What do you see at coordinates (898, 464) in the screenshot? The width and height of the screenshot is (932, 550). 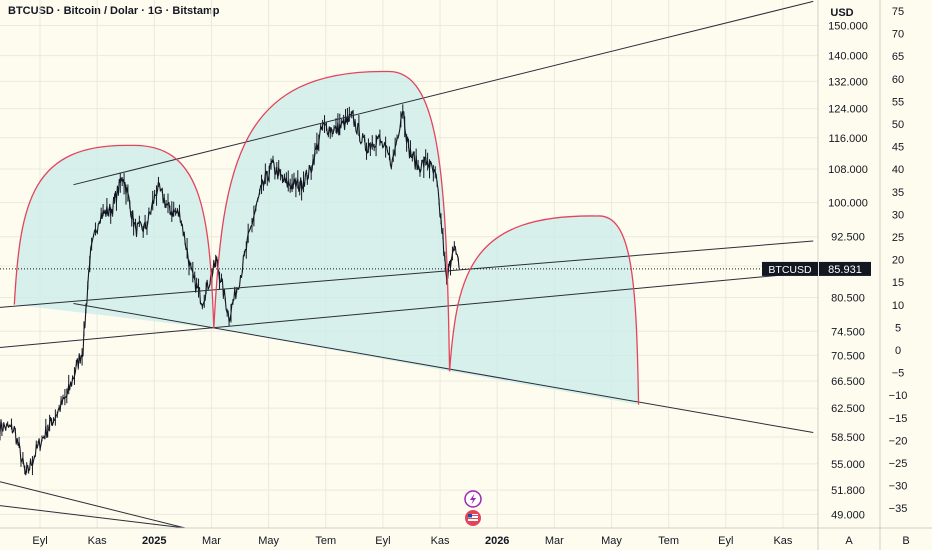 I see `secondary-tick-label: −25` at bounding box center [898, 464].